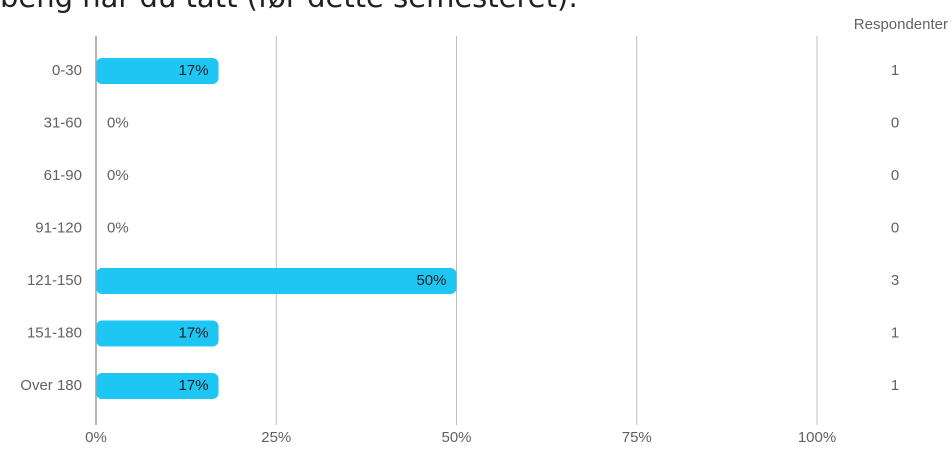 The image size is (952, 449). What do you see at coordinates (456, 437) in the screenshot?
I see `x-tick-label: 50%` at bounding box center [456, 437].